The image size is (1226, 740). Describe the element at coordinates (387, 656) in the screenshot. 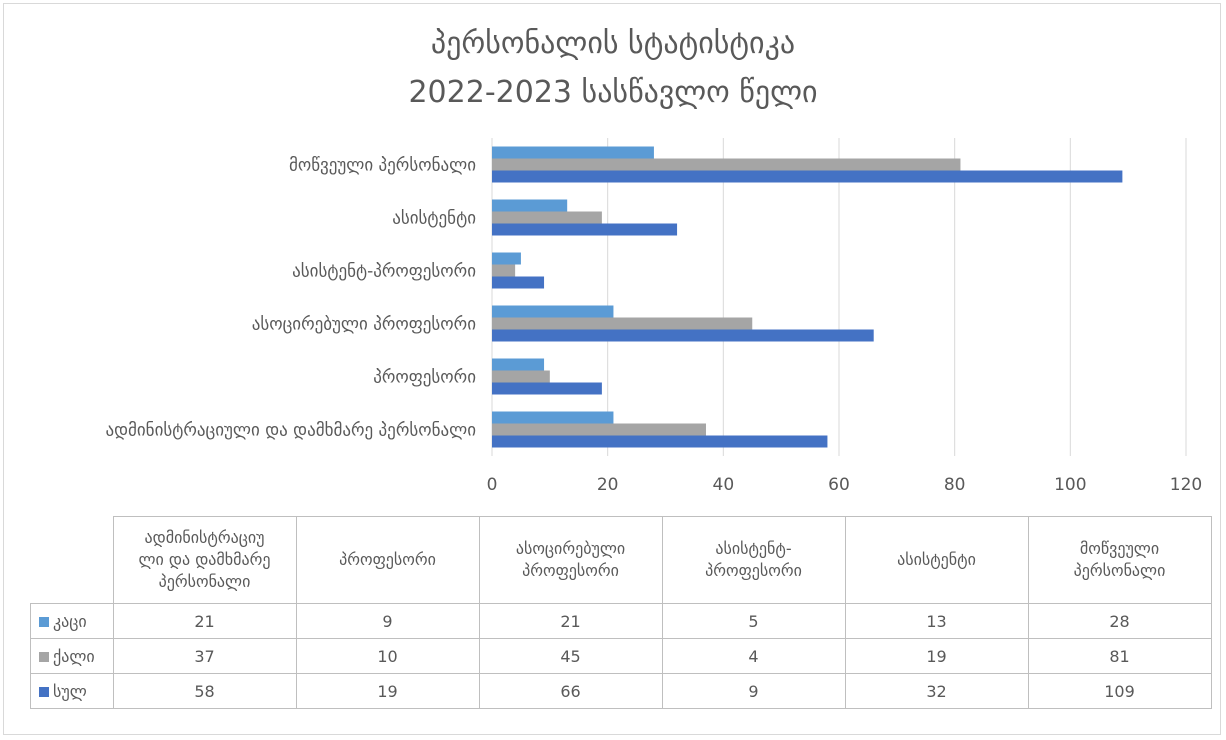

I see `table-cell: 10` at that location.